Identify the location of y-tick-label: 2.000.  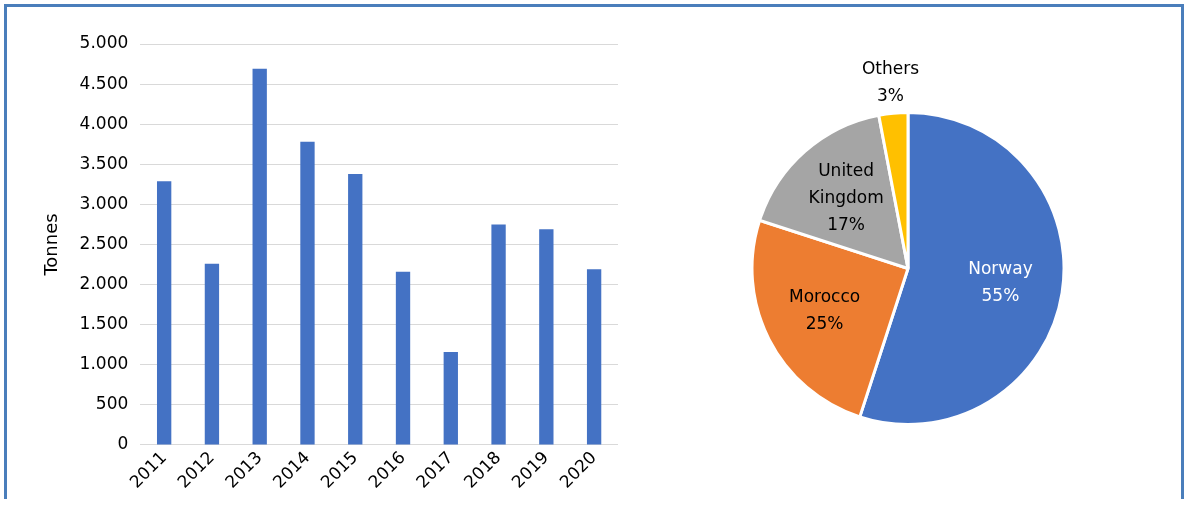
(104, 283).